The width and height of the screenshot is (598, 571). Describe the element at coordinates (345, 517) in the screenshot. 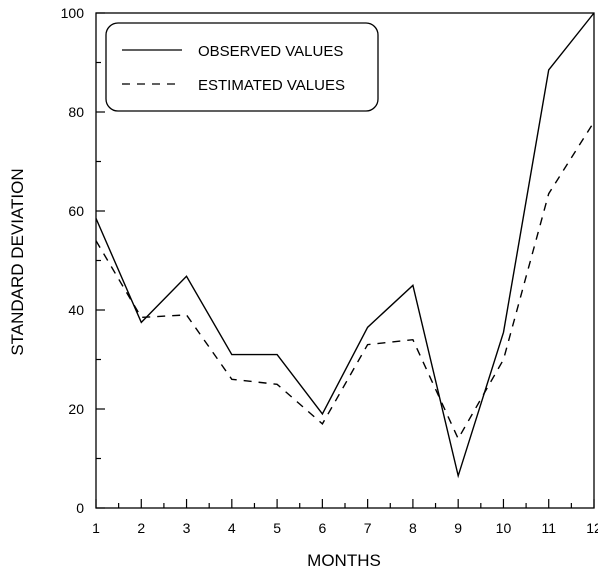

I see `x-axis: 1 2 3 4 5 6 7 8 9 10 11 12` at that location.